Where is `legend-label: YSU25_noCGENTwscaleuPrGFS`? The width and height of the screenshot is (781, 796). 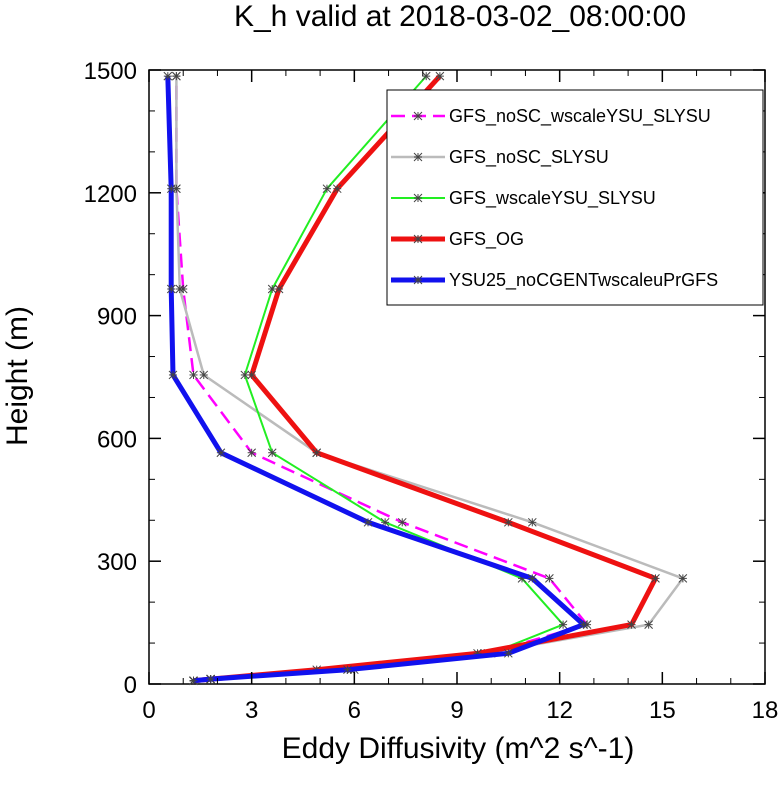 legend-label: YSU25_noCGENTwscaleuPrGFS is located at coordinates (583, 280).